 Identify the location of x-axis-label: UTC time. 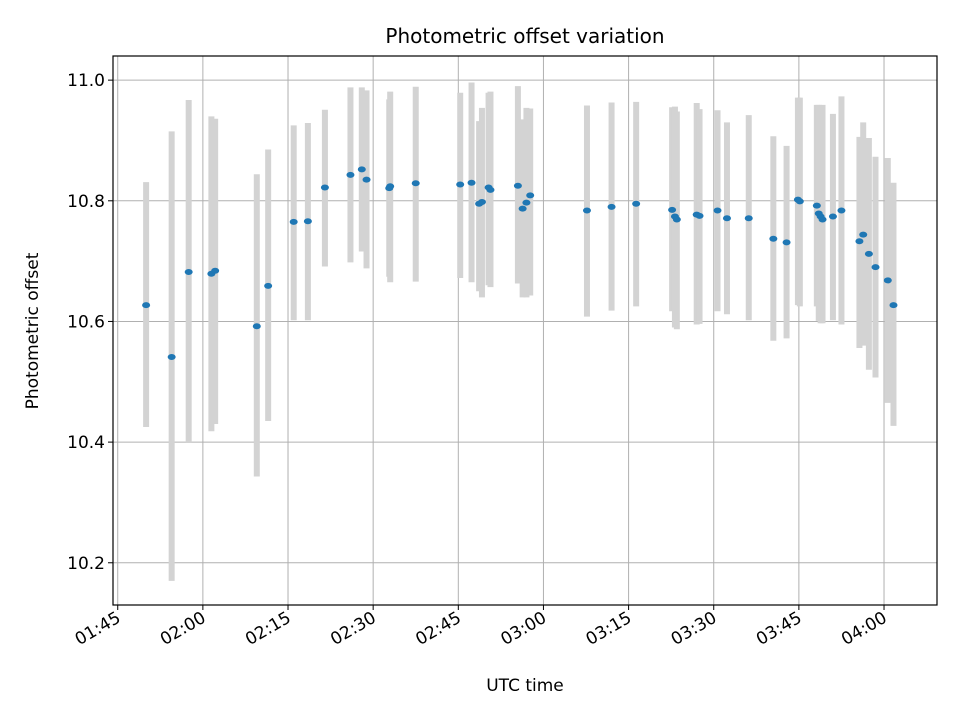
(525, 686).